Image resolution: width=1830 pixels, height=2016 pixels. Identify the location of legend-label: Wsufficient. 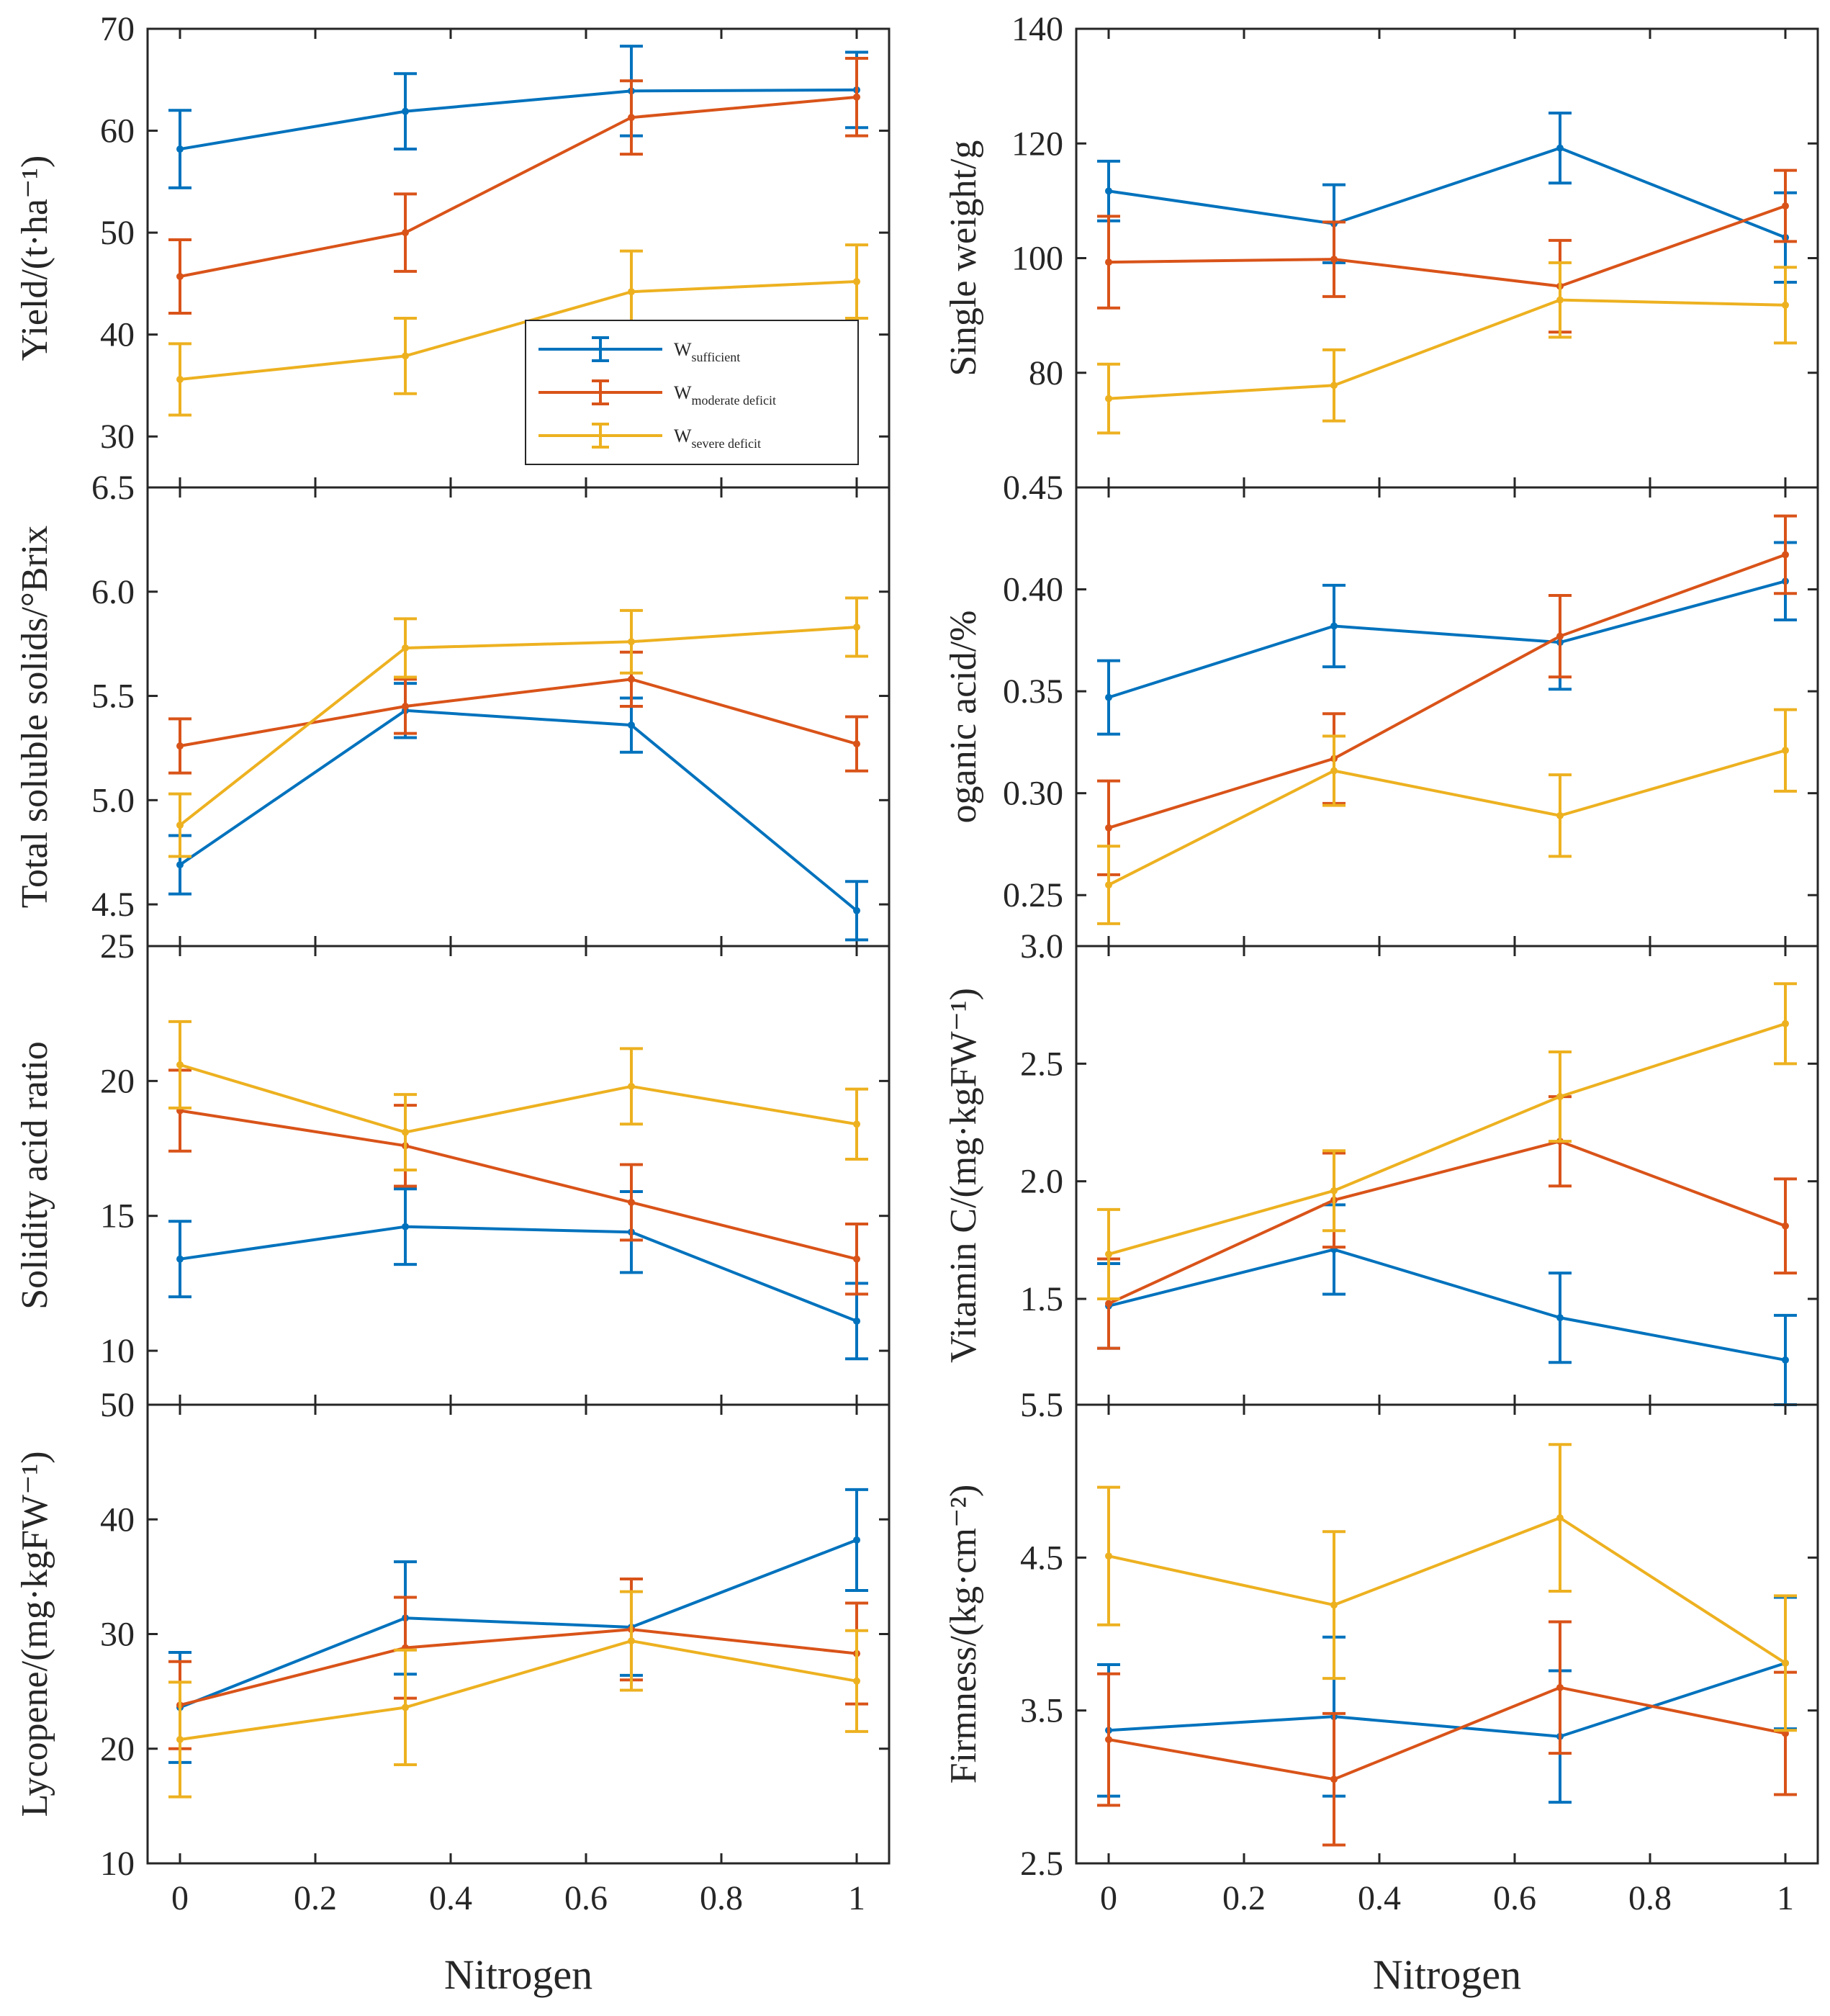
(707, 351).